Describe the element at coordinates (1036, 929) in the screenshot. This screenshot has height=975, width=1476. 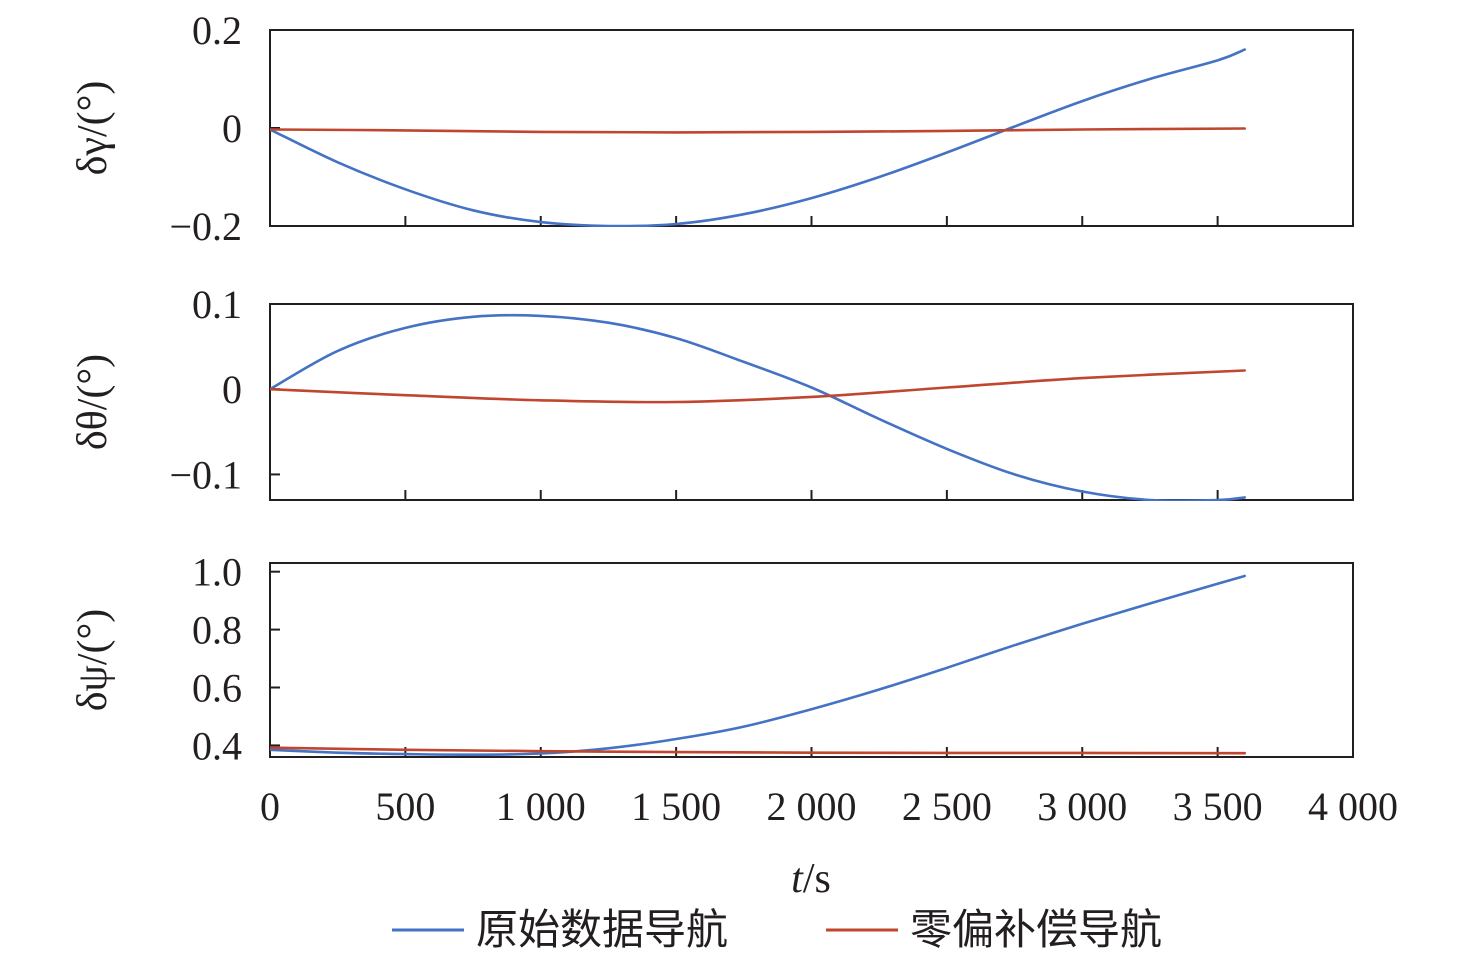
I see `legend-label: 零偏补偿导航` at that location.